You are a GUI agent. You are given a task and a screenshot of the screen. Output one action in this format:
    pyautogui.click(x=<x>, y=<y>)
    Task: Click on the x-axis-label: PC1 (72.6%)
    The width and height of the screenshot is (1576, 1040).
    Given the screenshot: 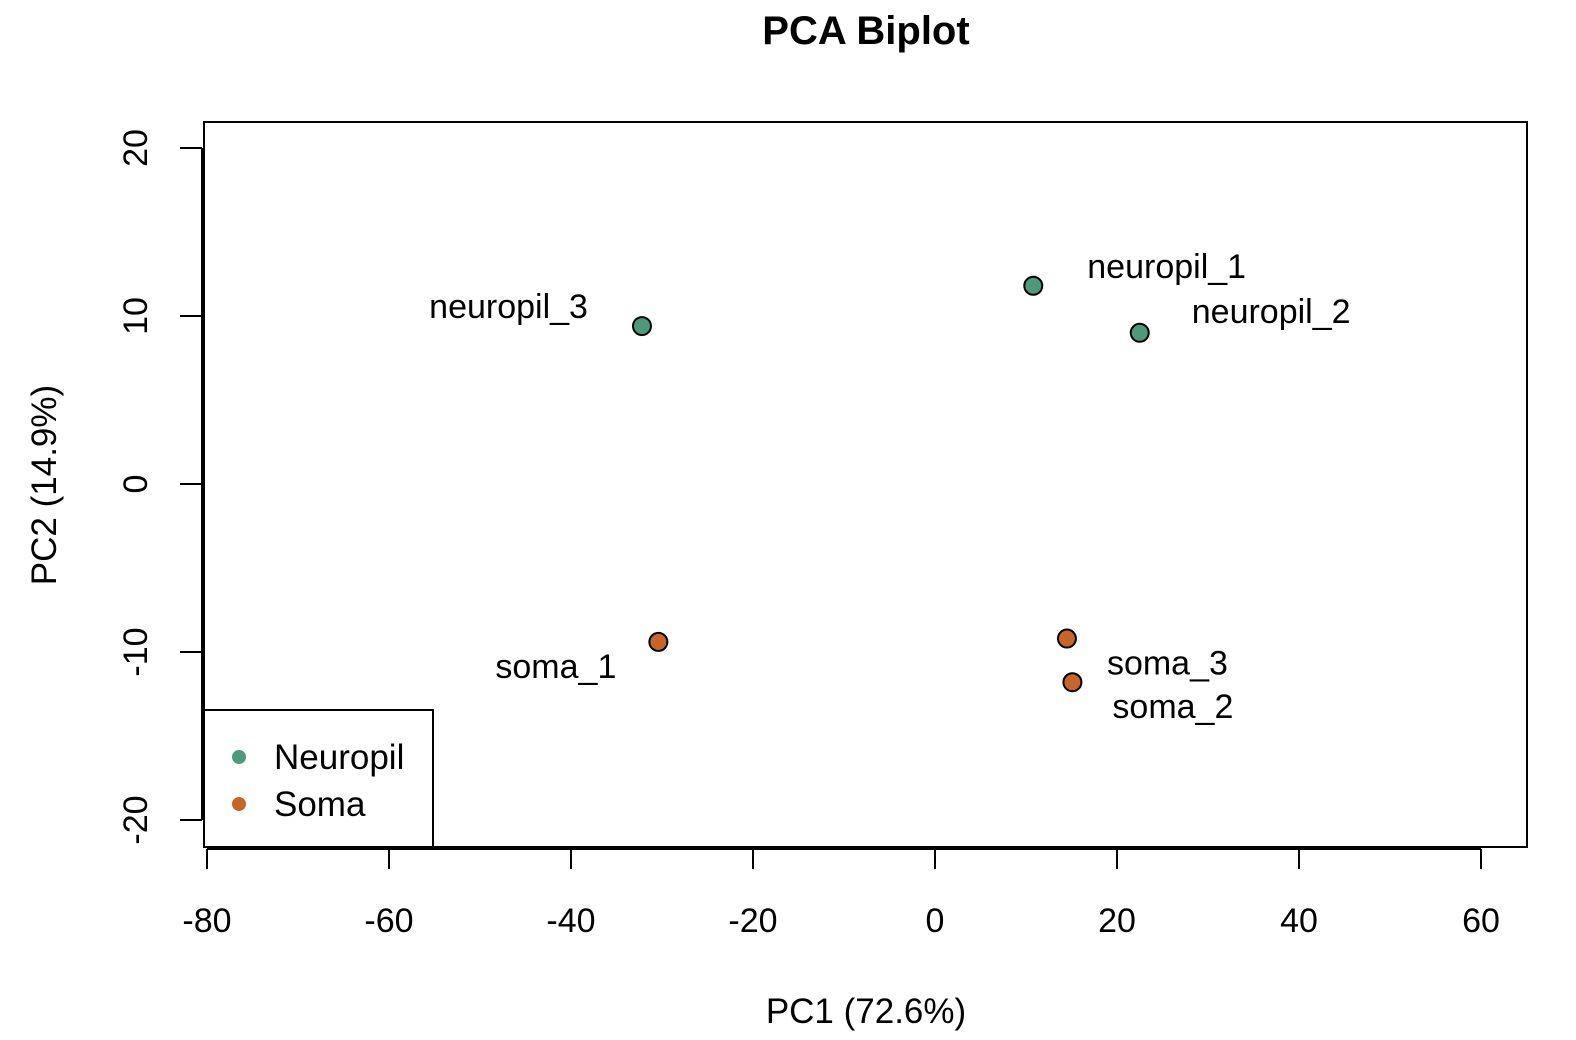 What is the action you would take?
    pyautogui.click(x=866, y=1011)
    